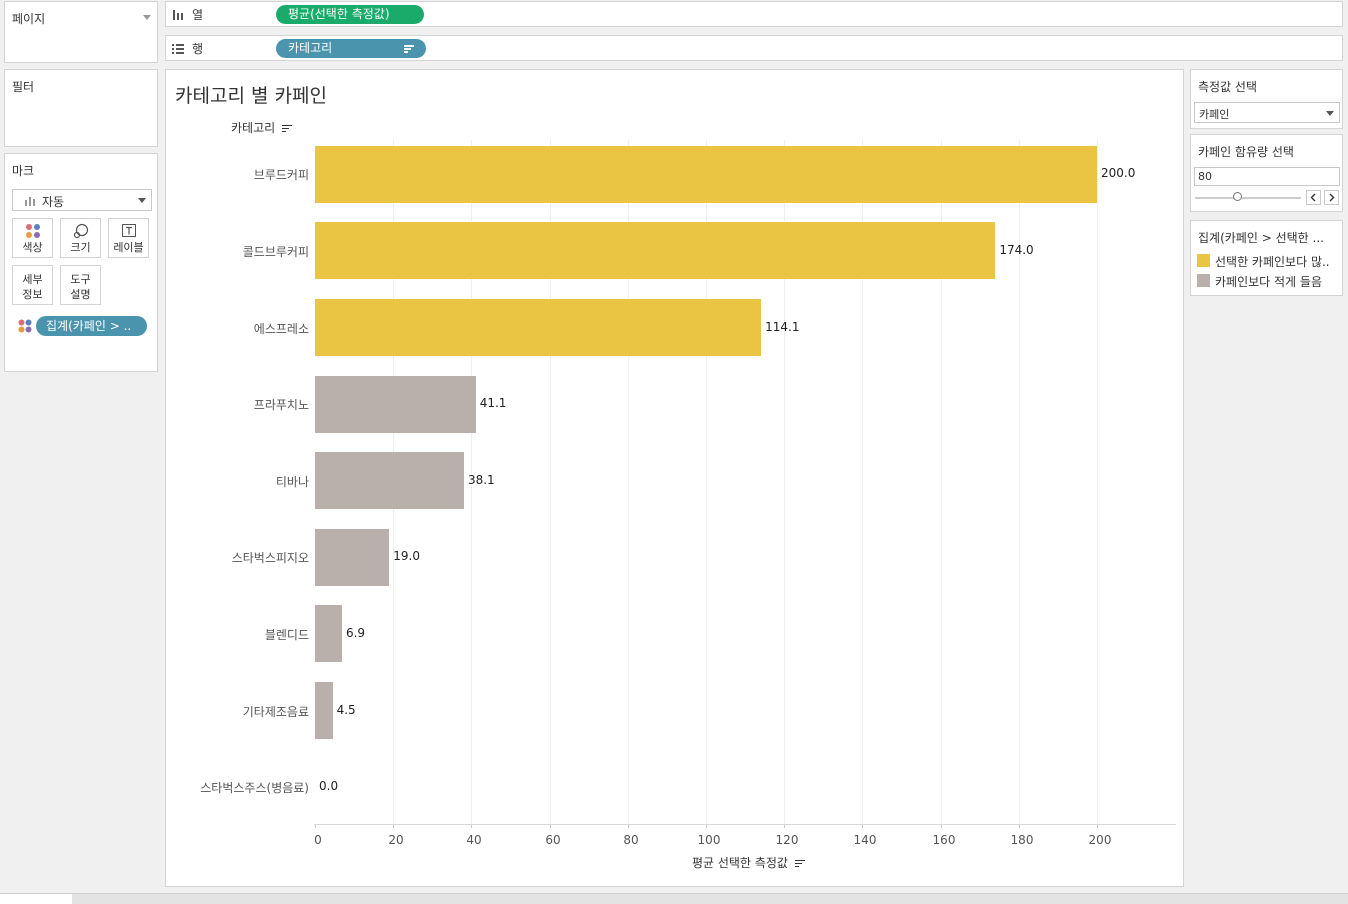 This screenshot has width=1348, height=904. Describe the element at coordinates (187, 48) in the screenshot. I see `rows-shelf-label: 행` at that location.